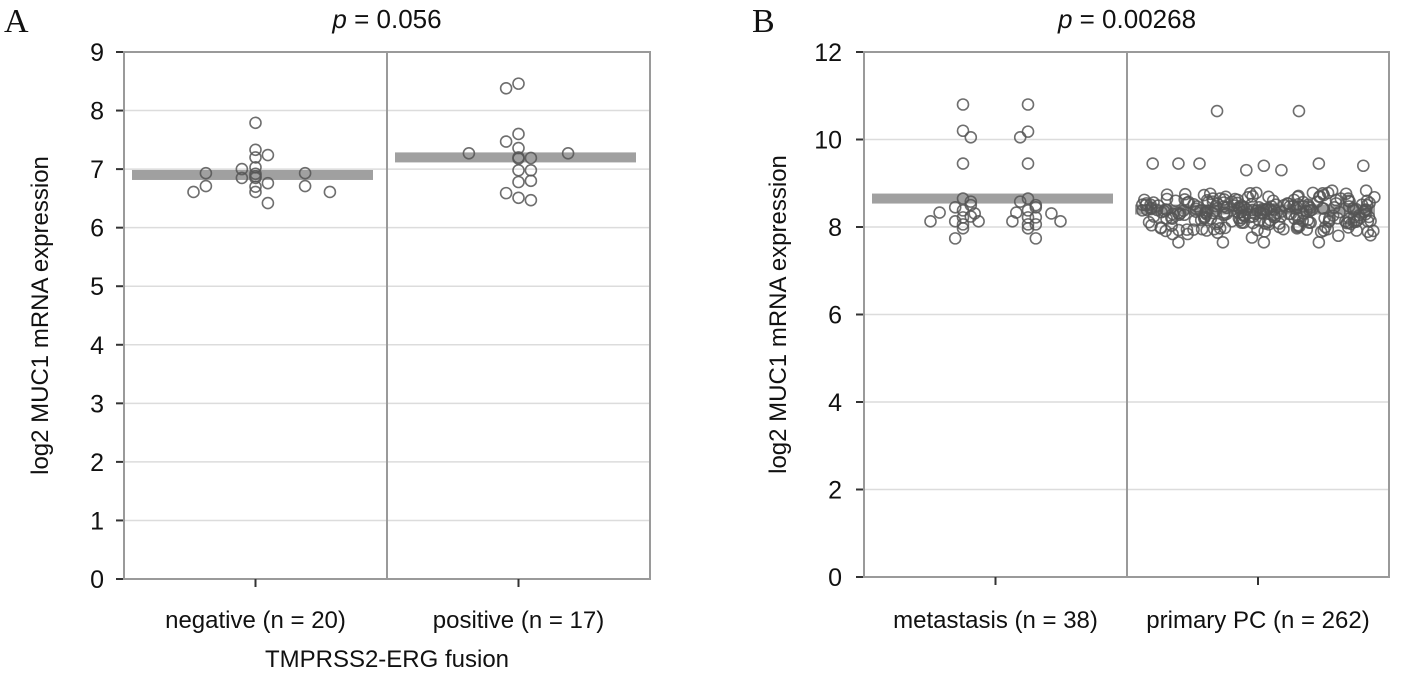 Image resolution: width=1418 pixels, height=673 pixels. I want to click on panel-label-B: B, so click(763, 21).